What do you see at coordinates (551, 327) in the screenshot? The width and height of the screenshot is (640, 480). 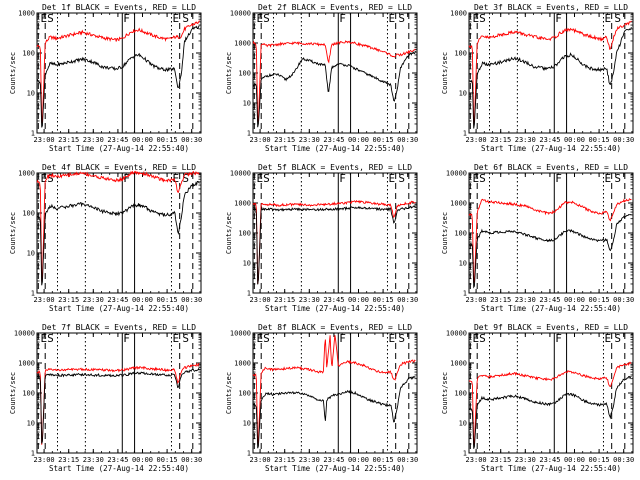 I see `chart-title: Det 9f BLACK = Events, RED = LLD` at bounding box center [551, 327].